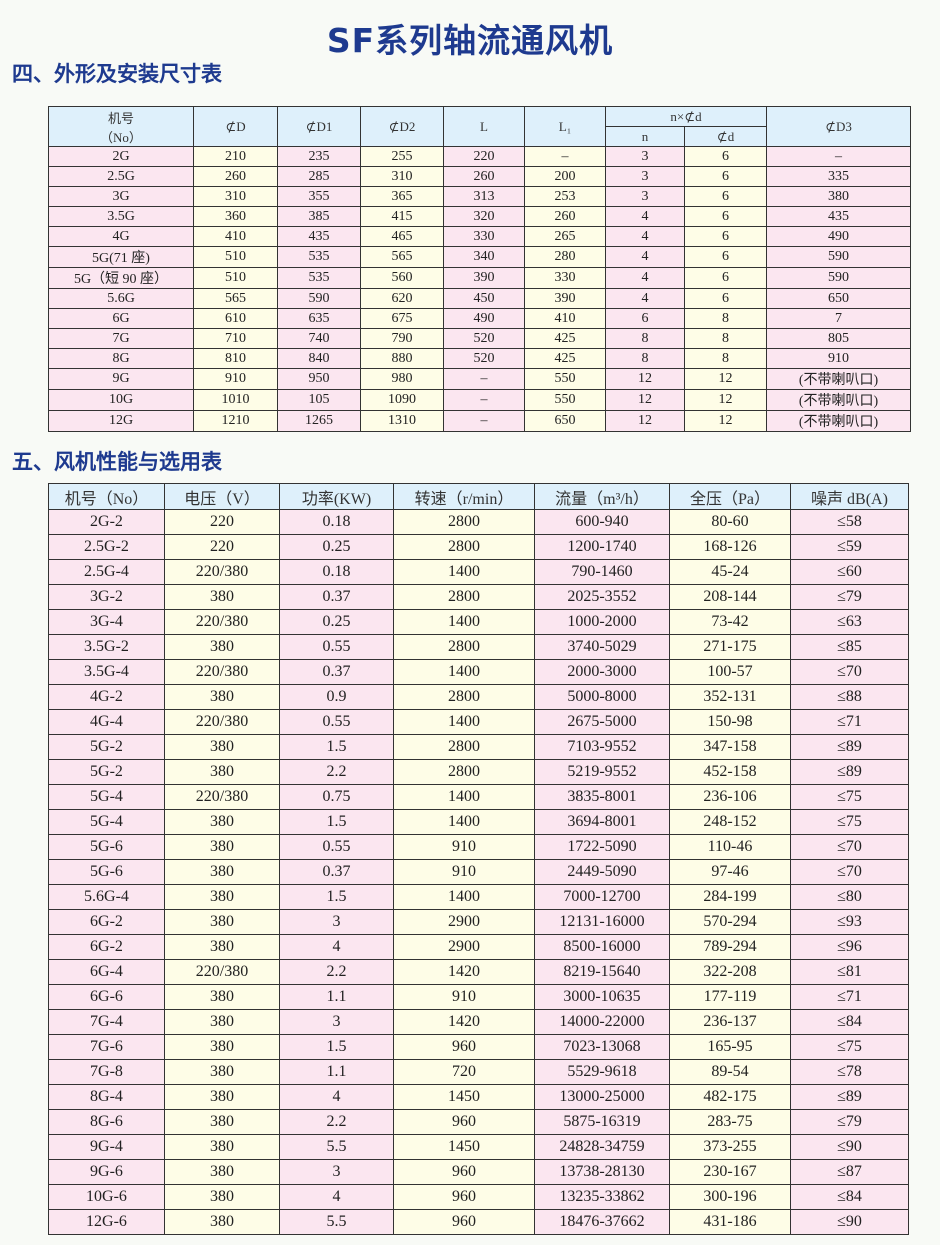 The height and width of the screenshot is (1245, 940). What do you see at coordinates (106, 672) in the screenshot?
I see `table-cell: 3.5G-4` at bounding box center [106, 672].